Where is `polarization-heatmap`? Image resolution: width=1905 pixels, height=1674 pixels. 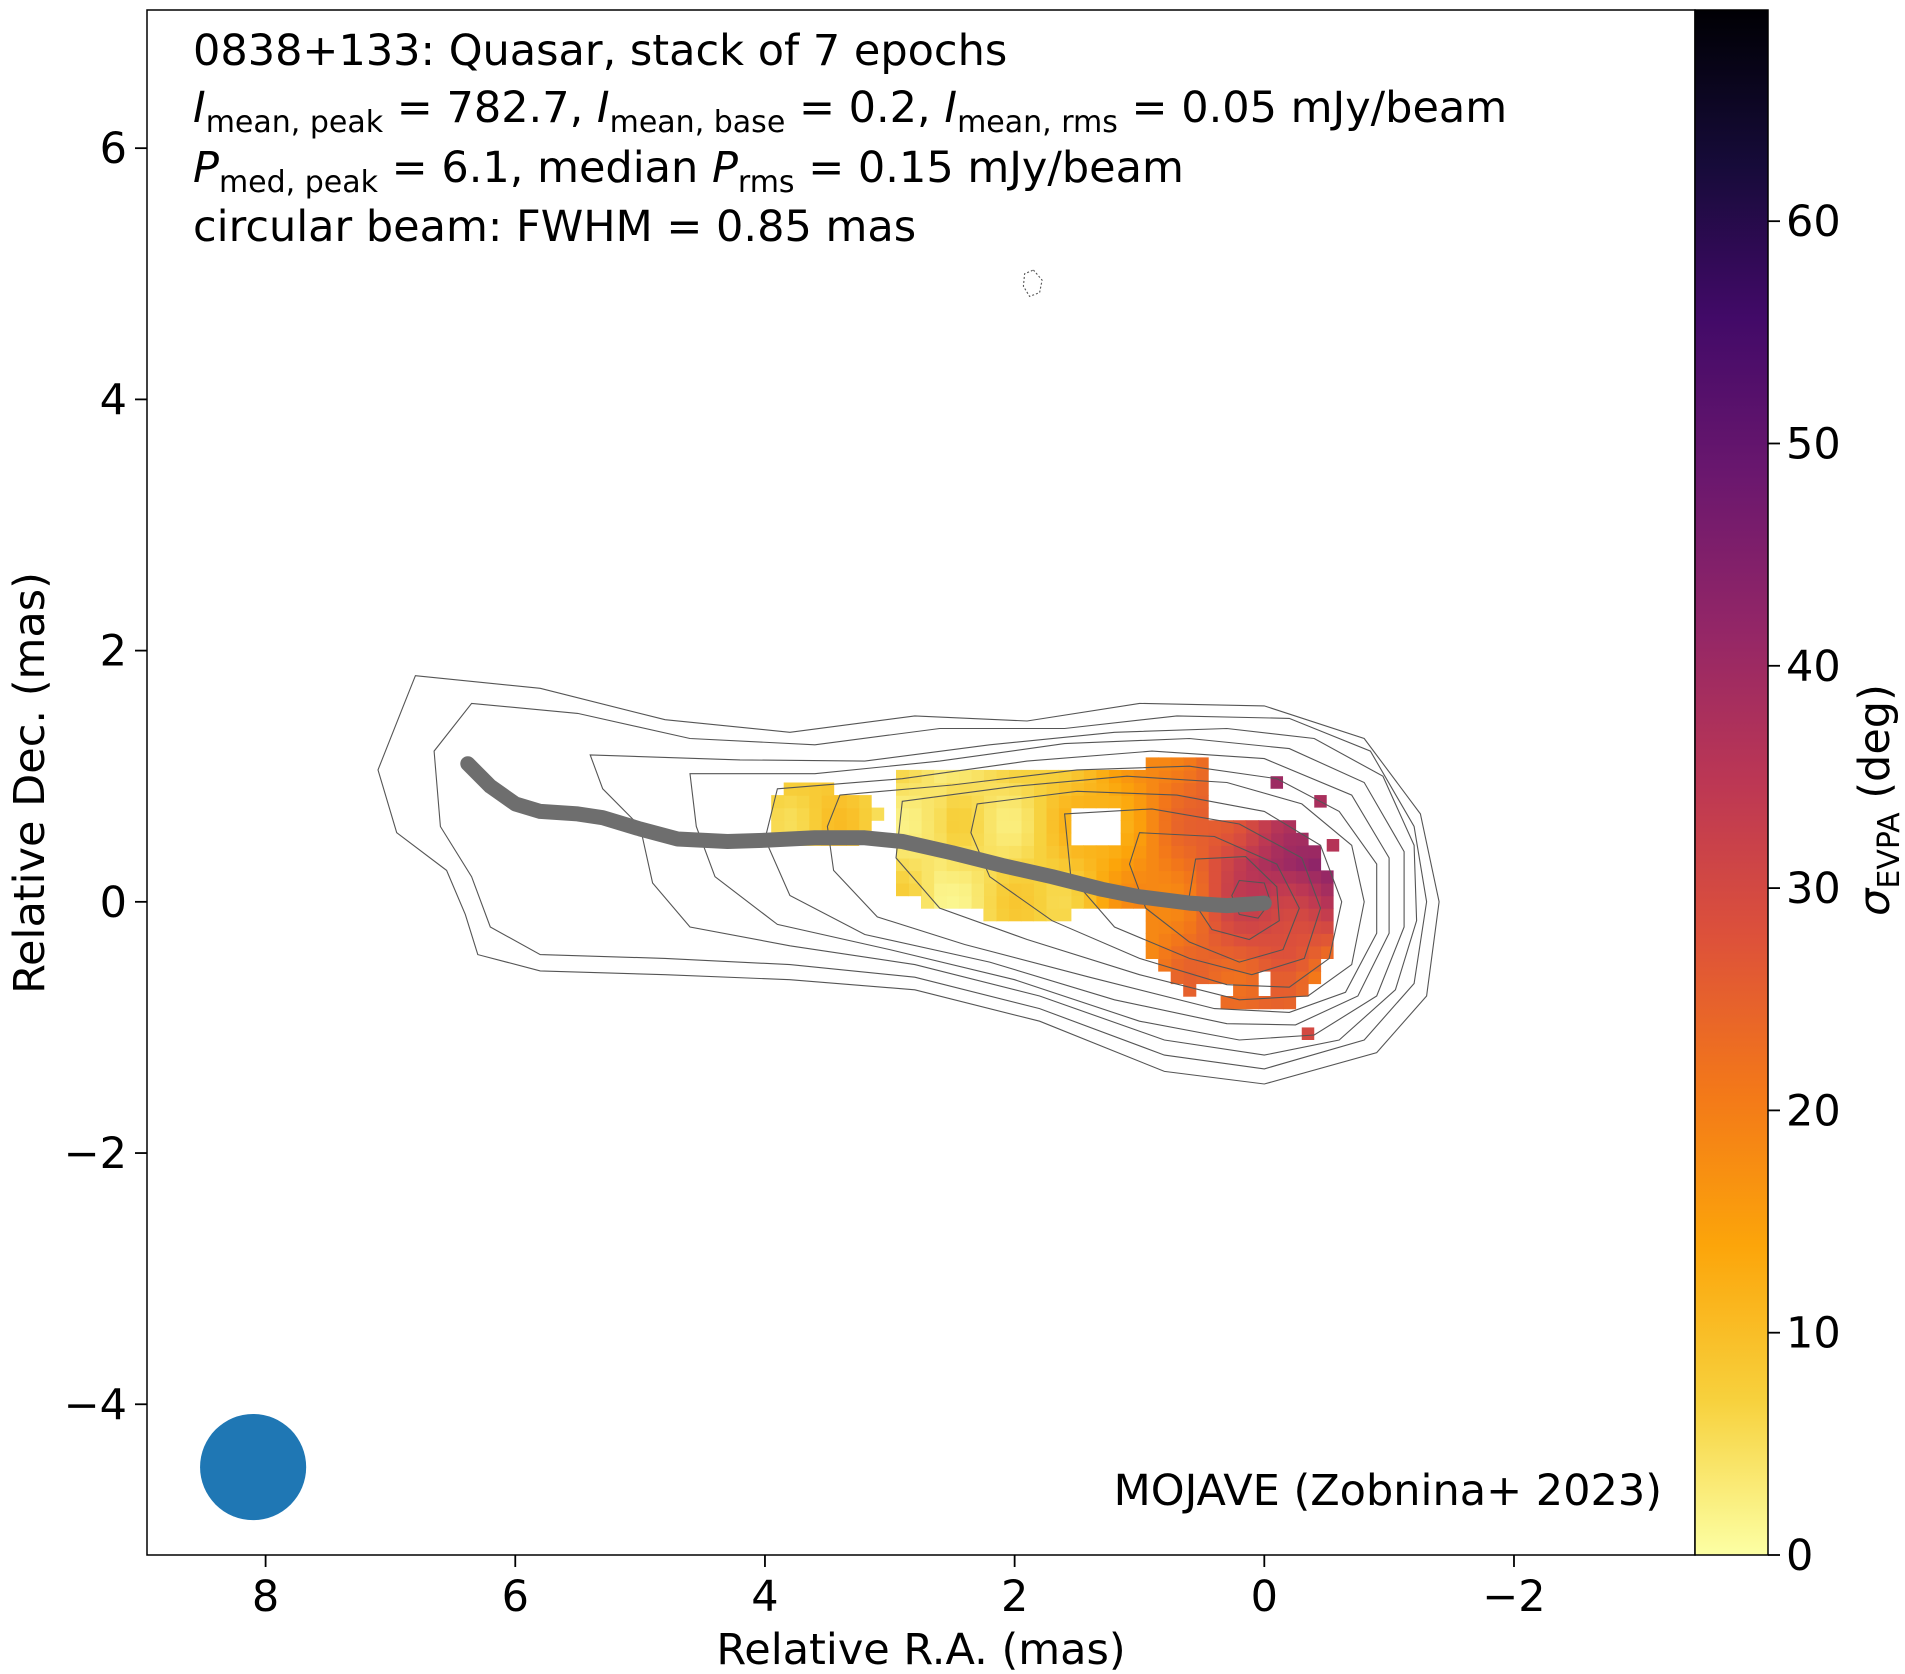
polarization-heatmap is located at coordinates (1055, 898).